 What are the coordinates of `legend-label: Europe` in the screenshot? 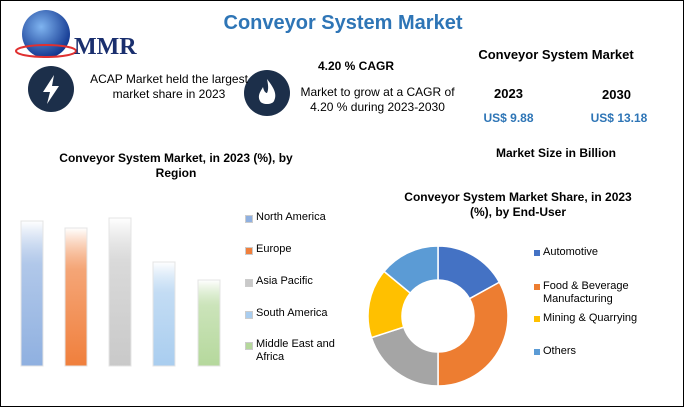 It's located at (274, 249).